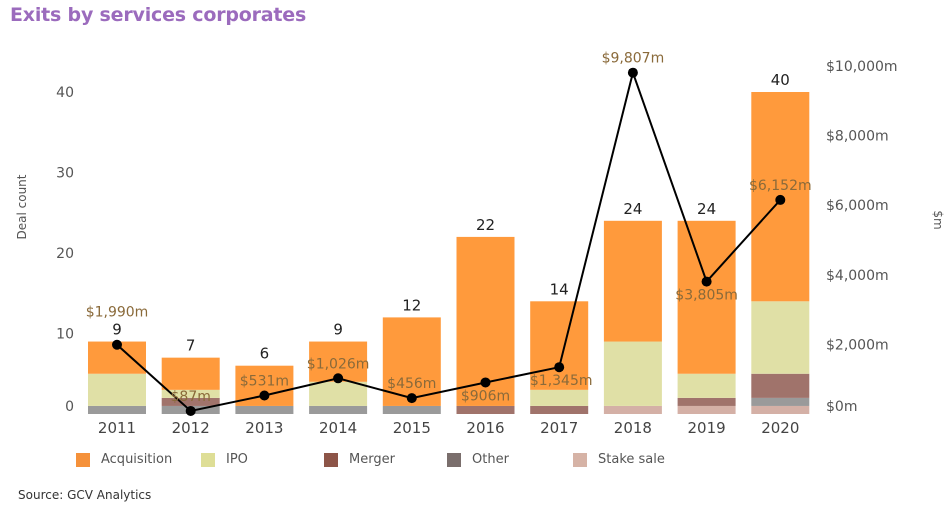  I want to click on chart-title: Exits by services corporates, so click(158, 15).